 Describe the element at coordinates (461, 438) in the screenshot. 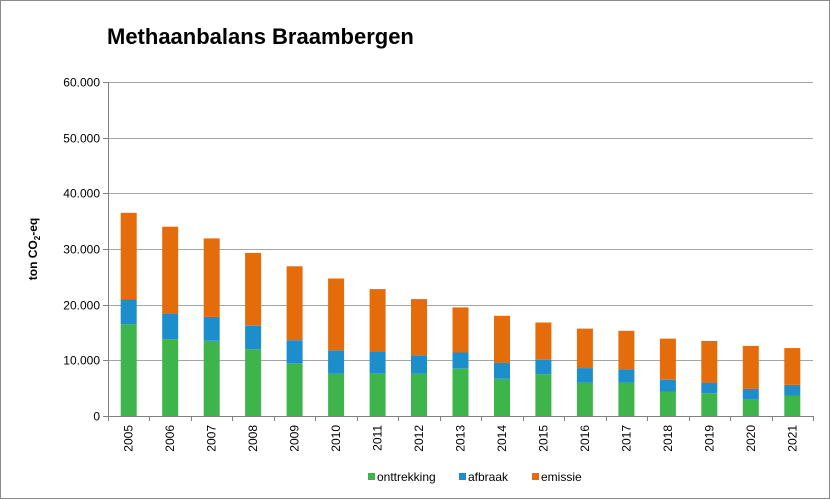

I see `x-tick-label: 2013` at that location.